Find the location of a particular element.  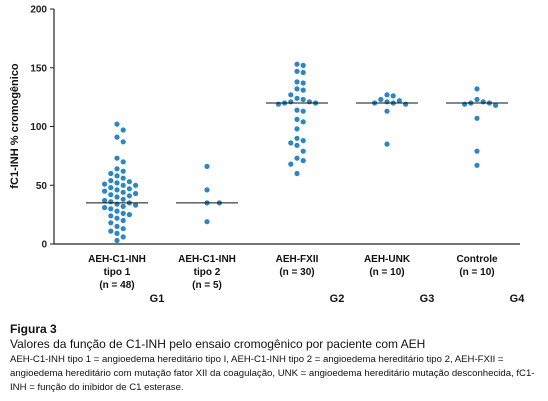

category-label: (n = 5) is located at coordinates (207, 285).